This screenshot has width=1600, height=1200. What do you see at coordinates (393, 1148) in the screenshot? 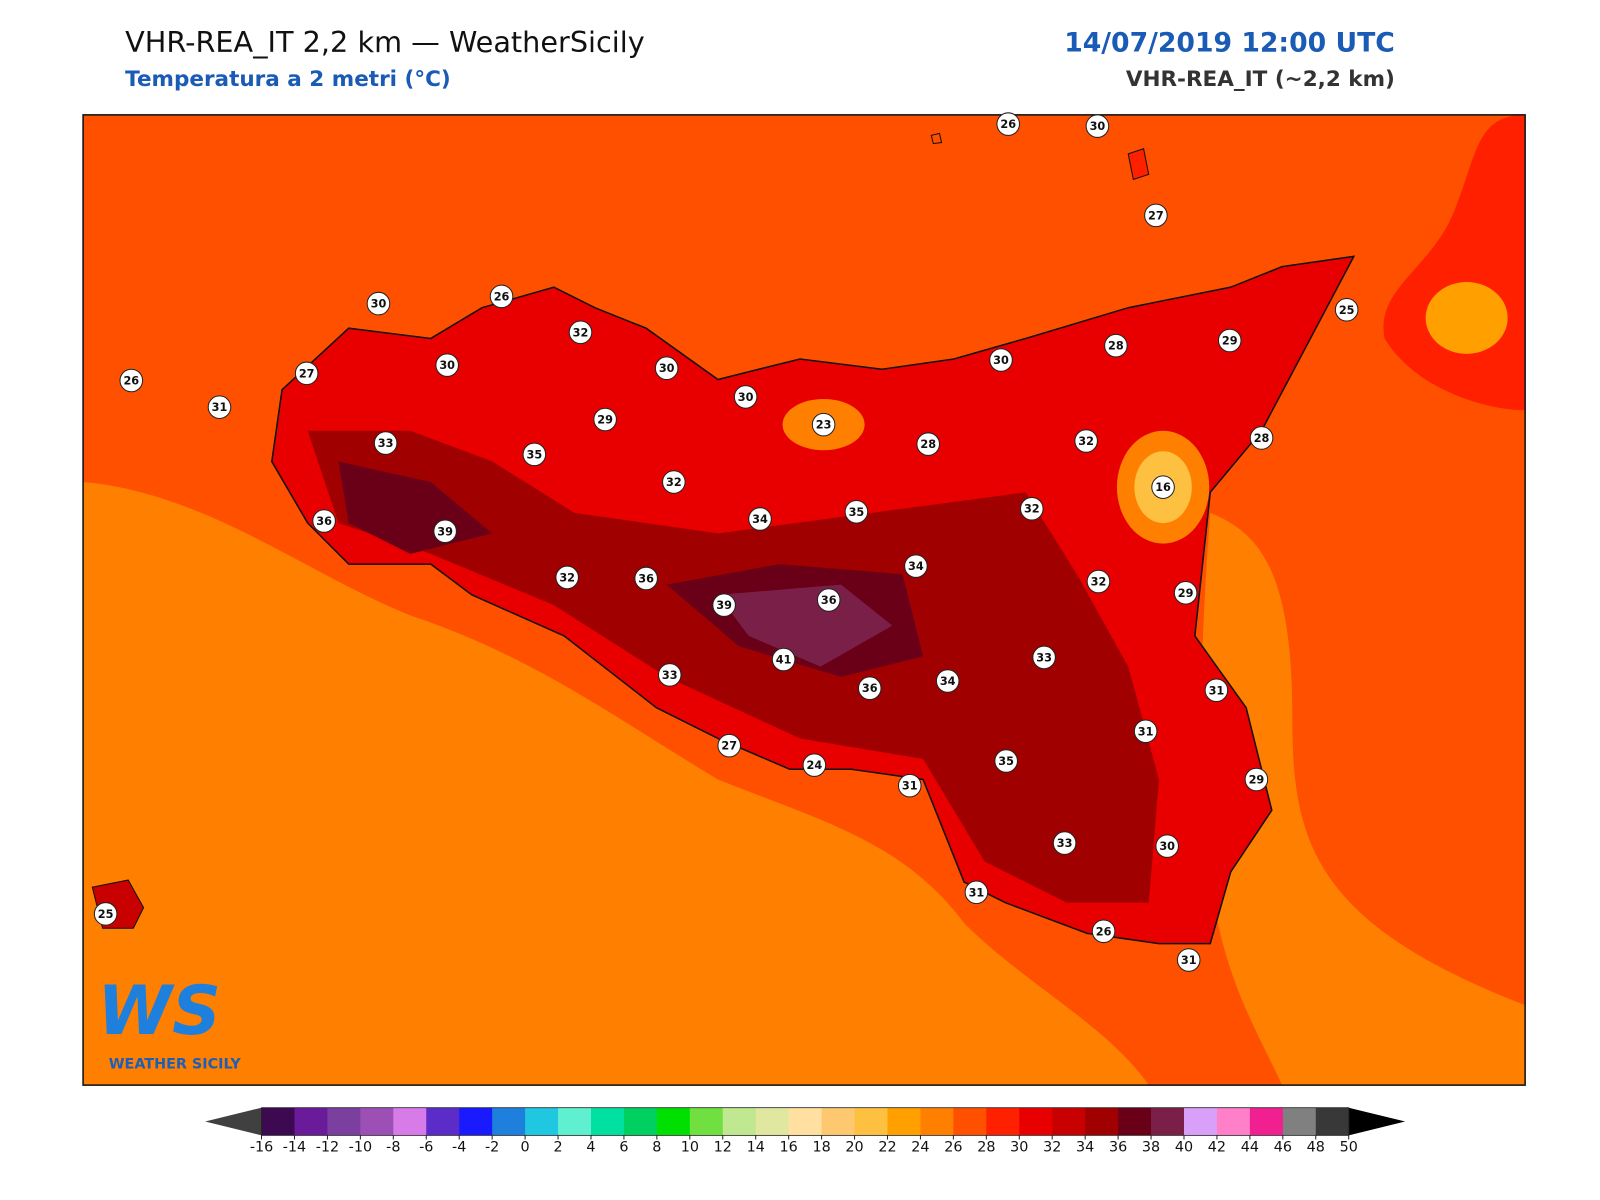
I see `colorbar-tick-label: -8` at bounding box center [393, 1148].